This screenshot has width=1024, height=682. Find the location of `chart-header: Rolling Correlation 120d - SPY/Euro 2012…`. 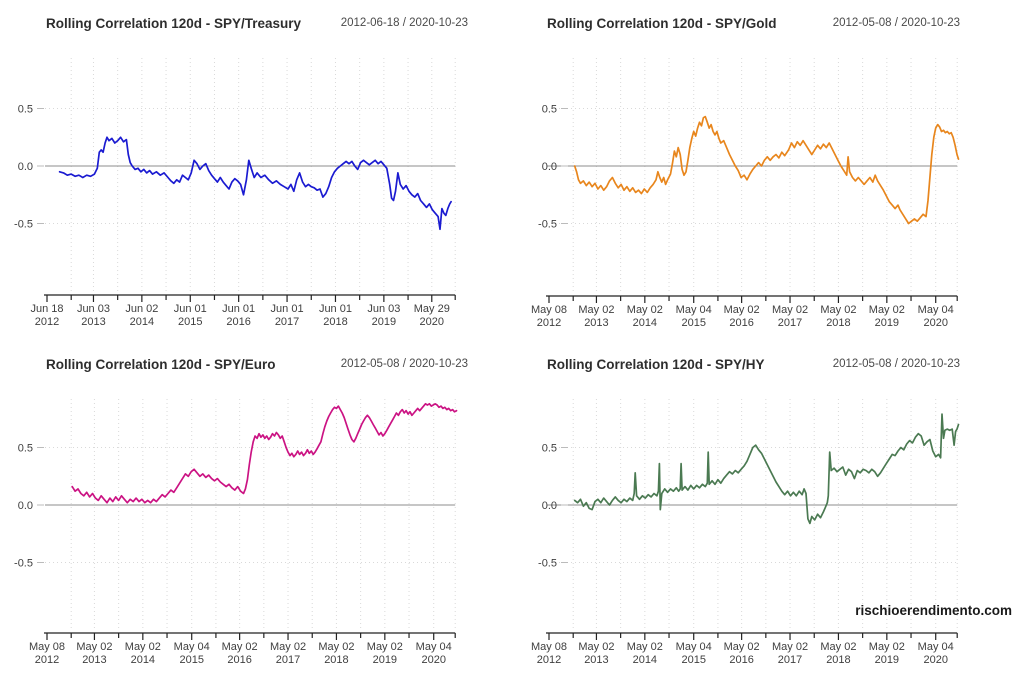

chart-header: Rolling Correlation 120d - SPY/Euro 2012… is located at coordinates (256, 367).